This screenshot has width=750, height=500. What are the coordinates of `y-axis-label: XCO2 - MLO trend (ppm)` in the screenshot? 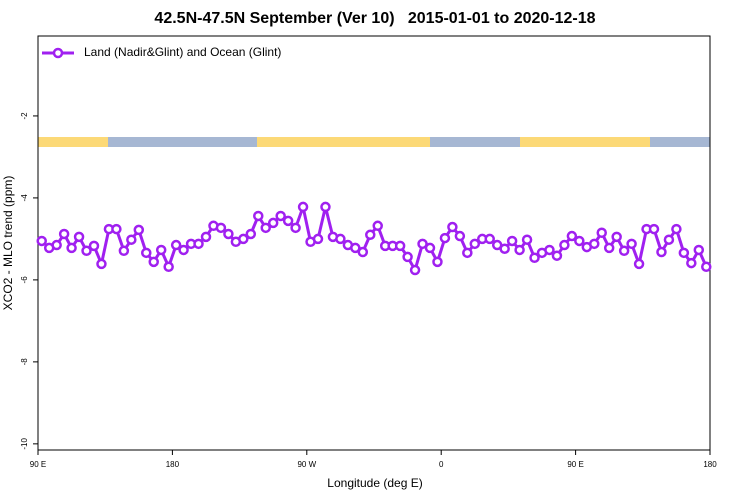 It's located at (8, 243).